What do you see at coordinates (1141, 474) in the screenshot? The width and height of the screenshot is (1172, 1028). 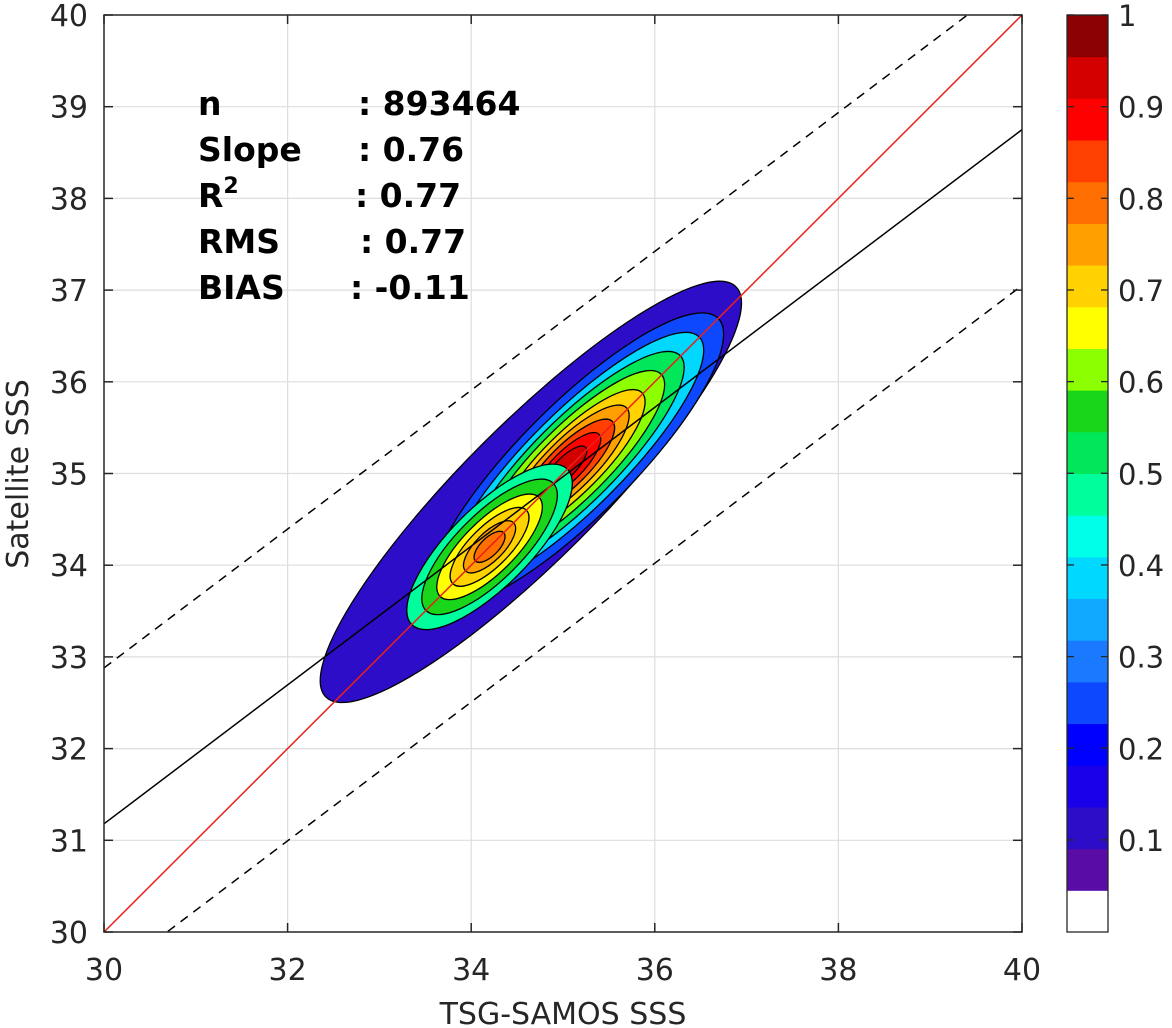 I see `colorbar-tick-label: 0.5` at bounding box center [1141, 474].